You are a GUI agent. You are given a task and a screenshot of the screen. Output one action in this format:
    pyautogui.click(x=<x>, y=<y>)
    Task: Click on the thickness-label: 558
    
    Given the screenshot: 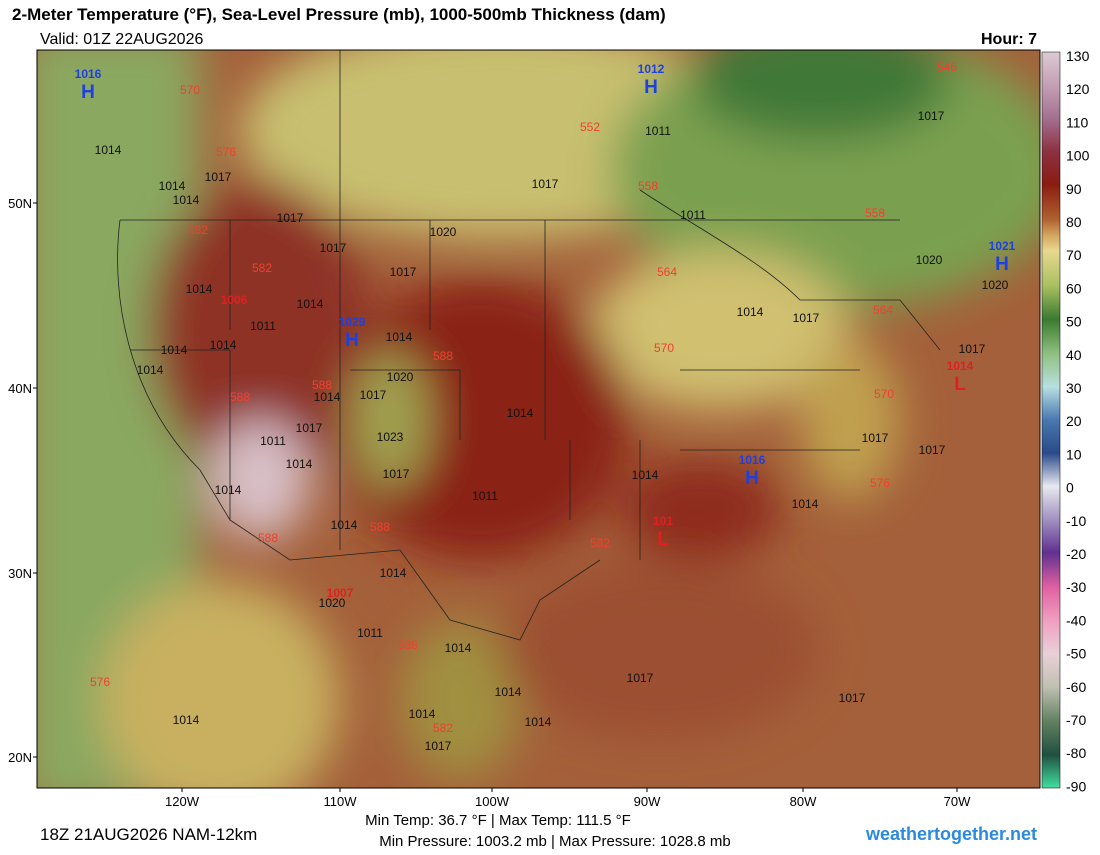 What is the action you would take?
    pyautogui.click(x=875, y=213)
    